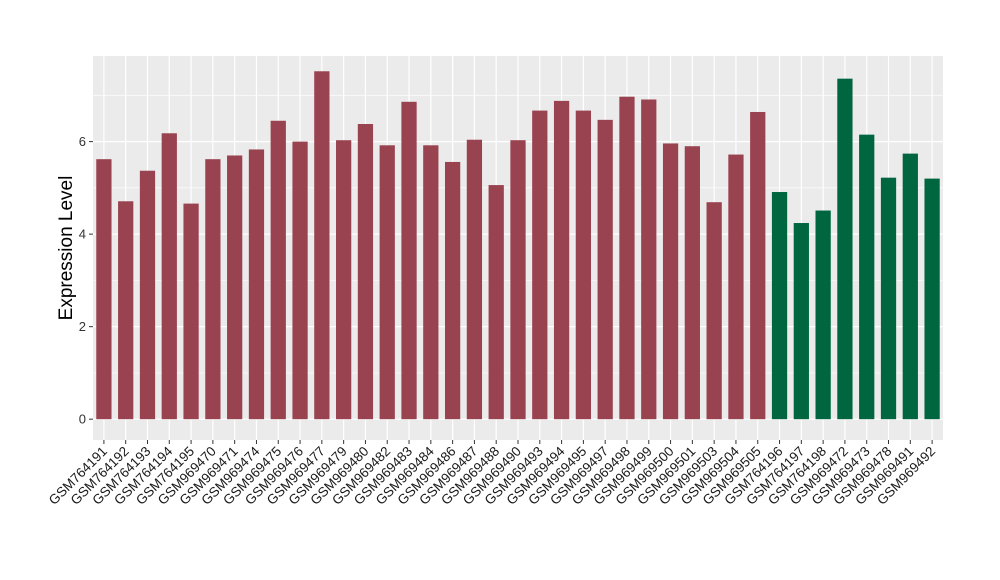  What do you see at coordinates (82, 419) in the screenshot?
I see `y-tick-label: 0` at bounding box center [82, 419].